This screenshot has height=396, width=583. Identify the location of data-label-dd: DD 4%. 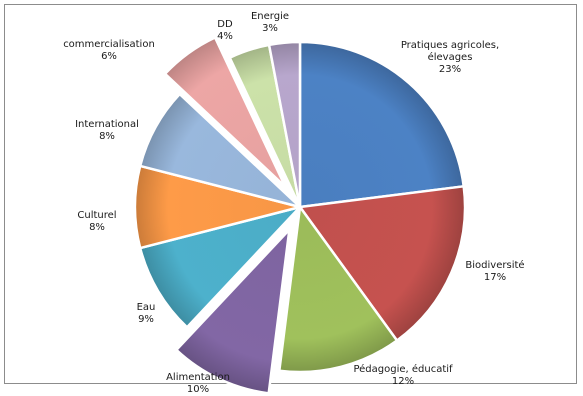
(225, 30).